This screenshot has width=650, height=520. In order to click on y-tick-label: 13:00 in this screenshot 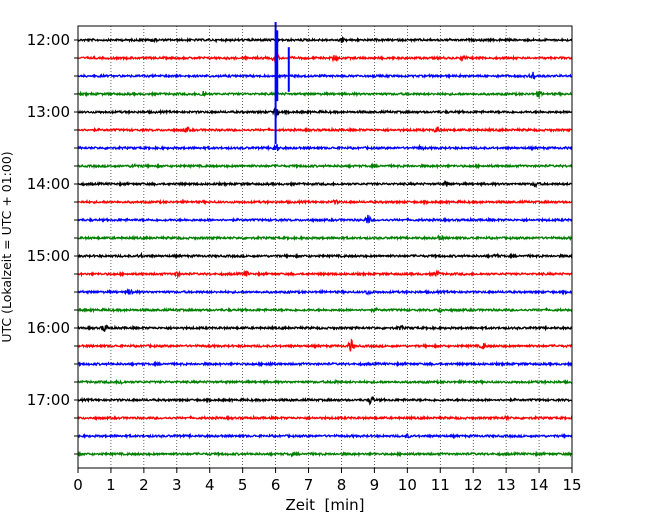, I will do `click(48, 112)`.